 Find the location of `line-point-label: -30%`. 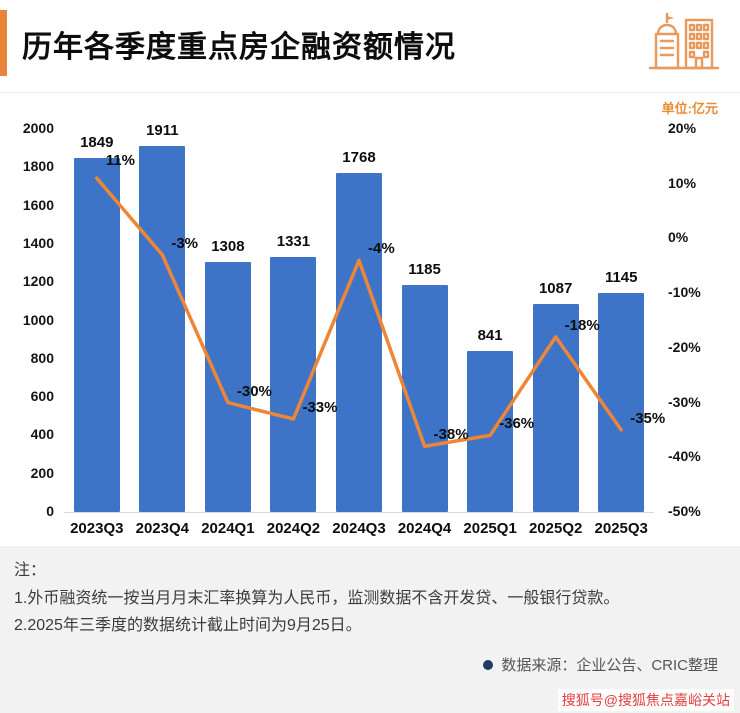

line-point-label: -30% is located at coordinates (254, 391).